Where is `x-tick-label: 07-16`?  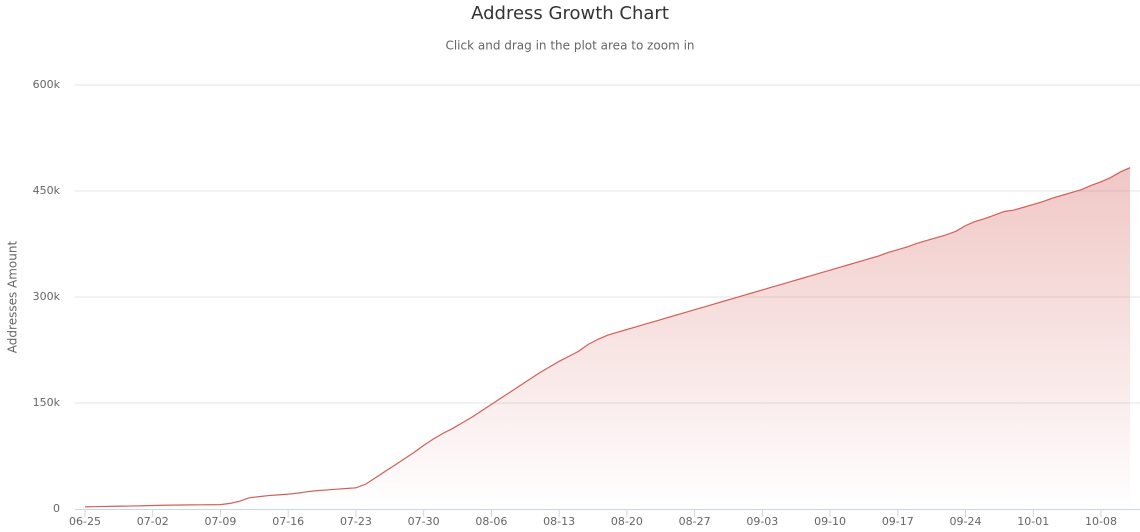 x-tick-label: 07-16 is located at coordinates (288, 521).